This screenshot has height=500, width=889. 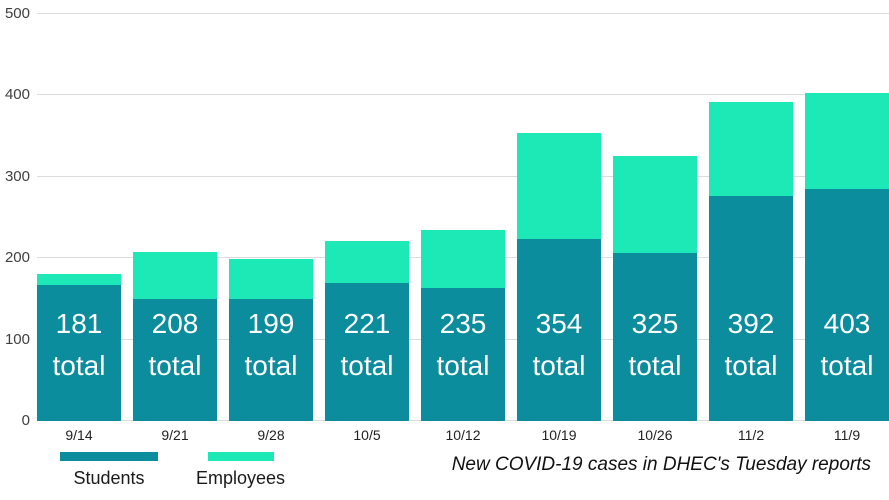 What do you see at coordinates (271, 345) in the screenshot?
I see `bar-total-label: 199 total` at bounding box center [271, 345].